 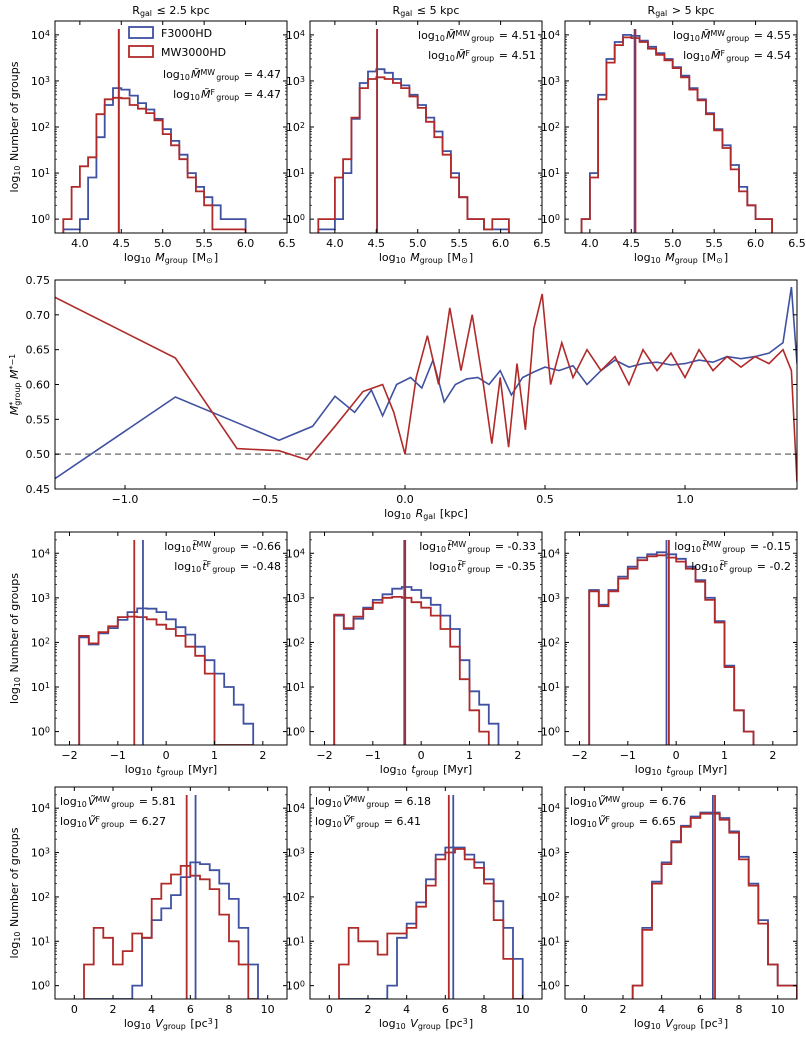 What do you see at coordinates (426, 514) in the screenshot?
I see `x-axis-label: log10 Rgal [kpc]` at bounding box center [426, 514].